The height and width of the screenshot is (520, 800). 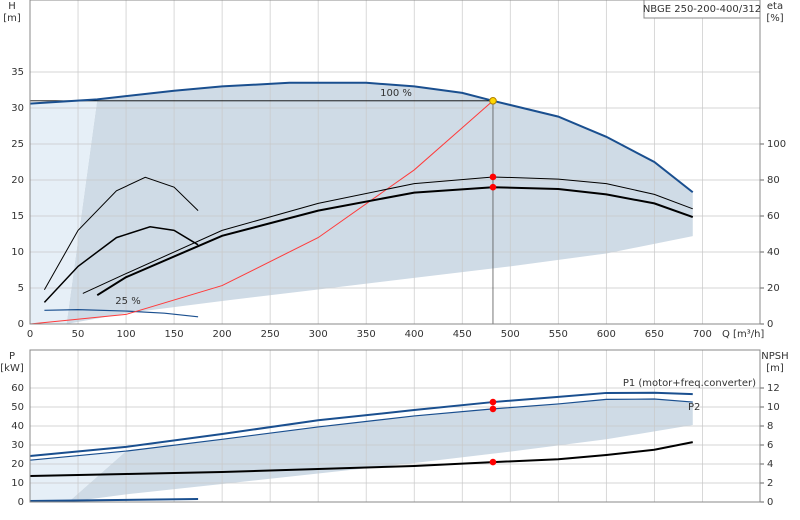 I want to click on y-tick-label: 50, so click(x=17, y=407).